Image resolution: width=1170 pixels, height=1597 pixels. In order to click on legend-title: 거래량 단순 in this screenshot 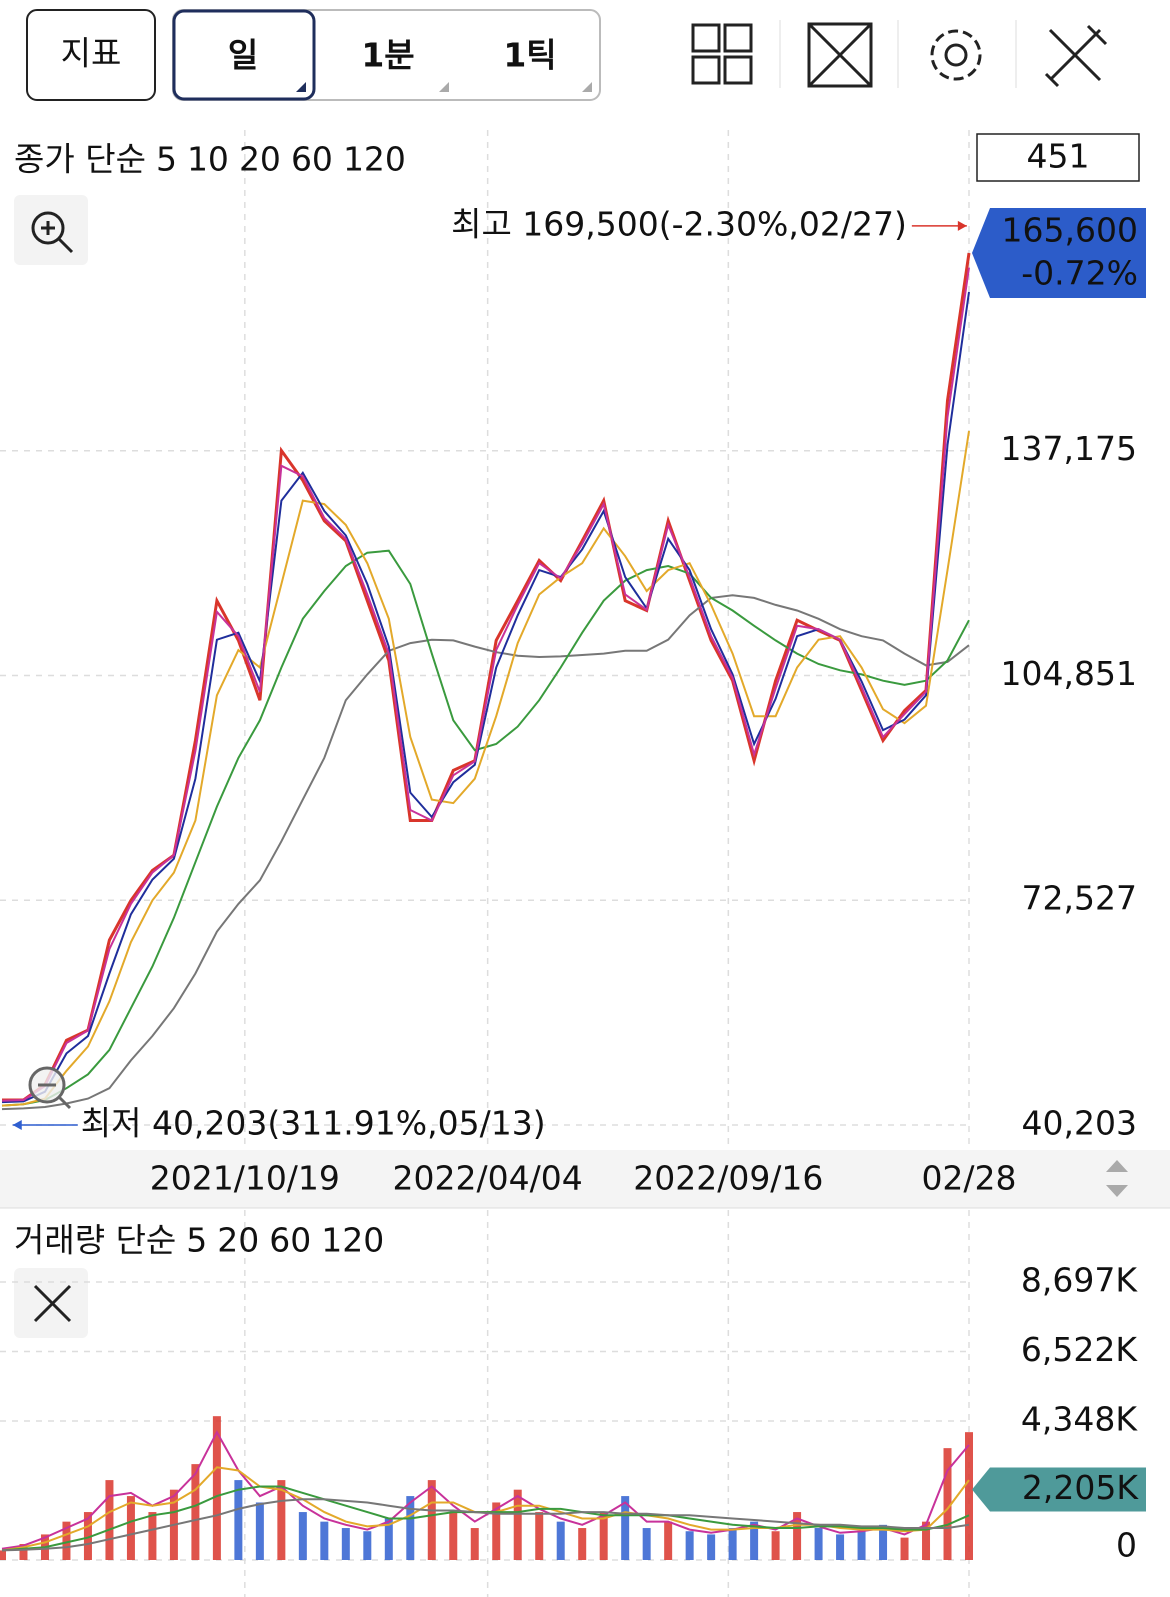, I will do `click(95, 1240)`.